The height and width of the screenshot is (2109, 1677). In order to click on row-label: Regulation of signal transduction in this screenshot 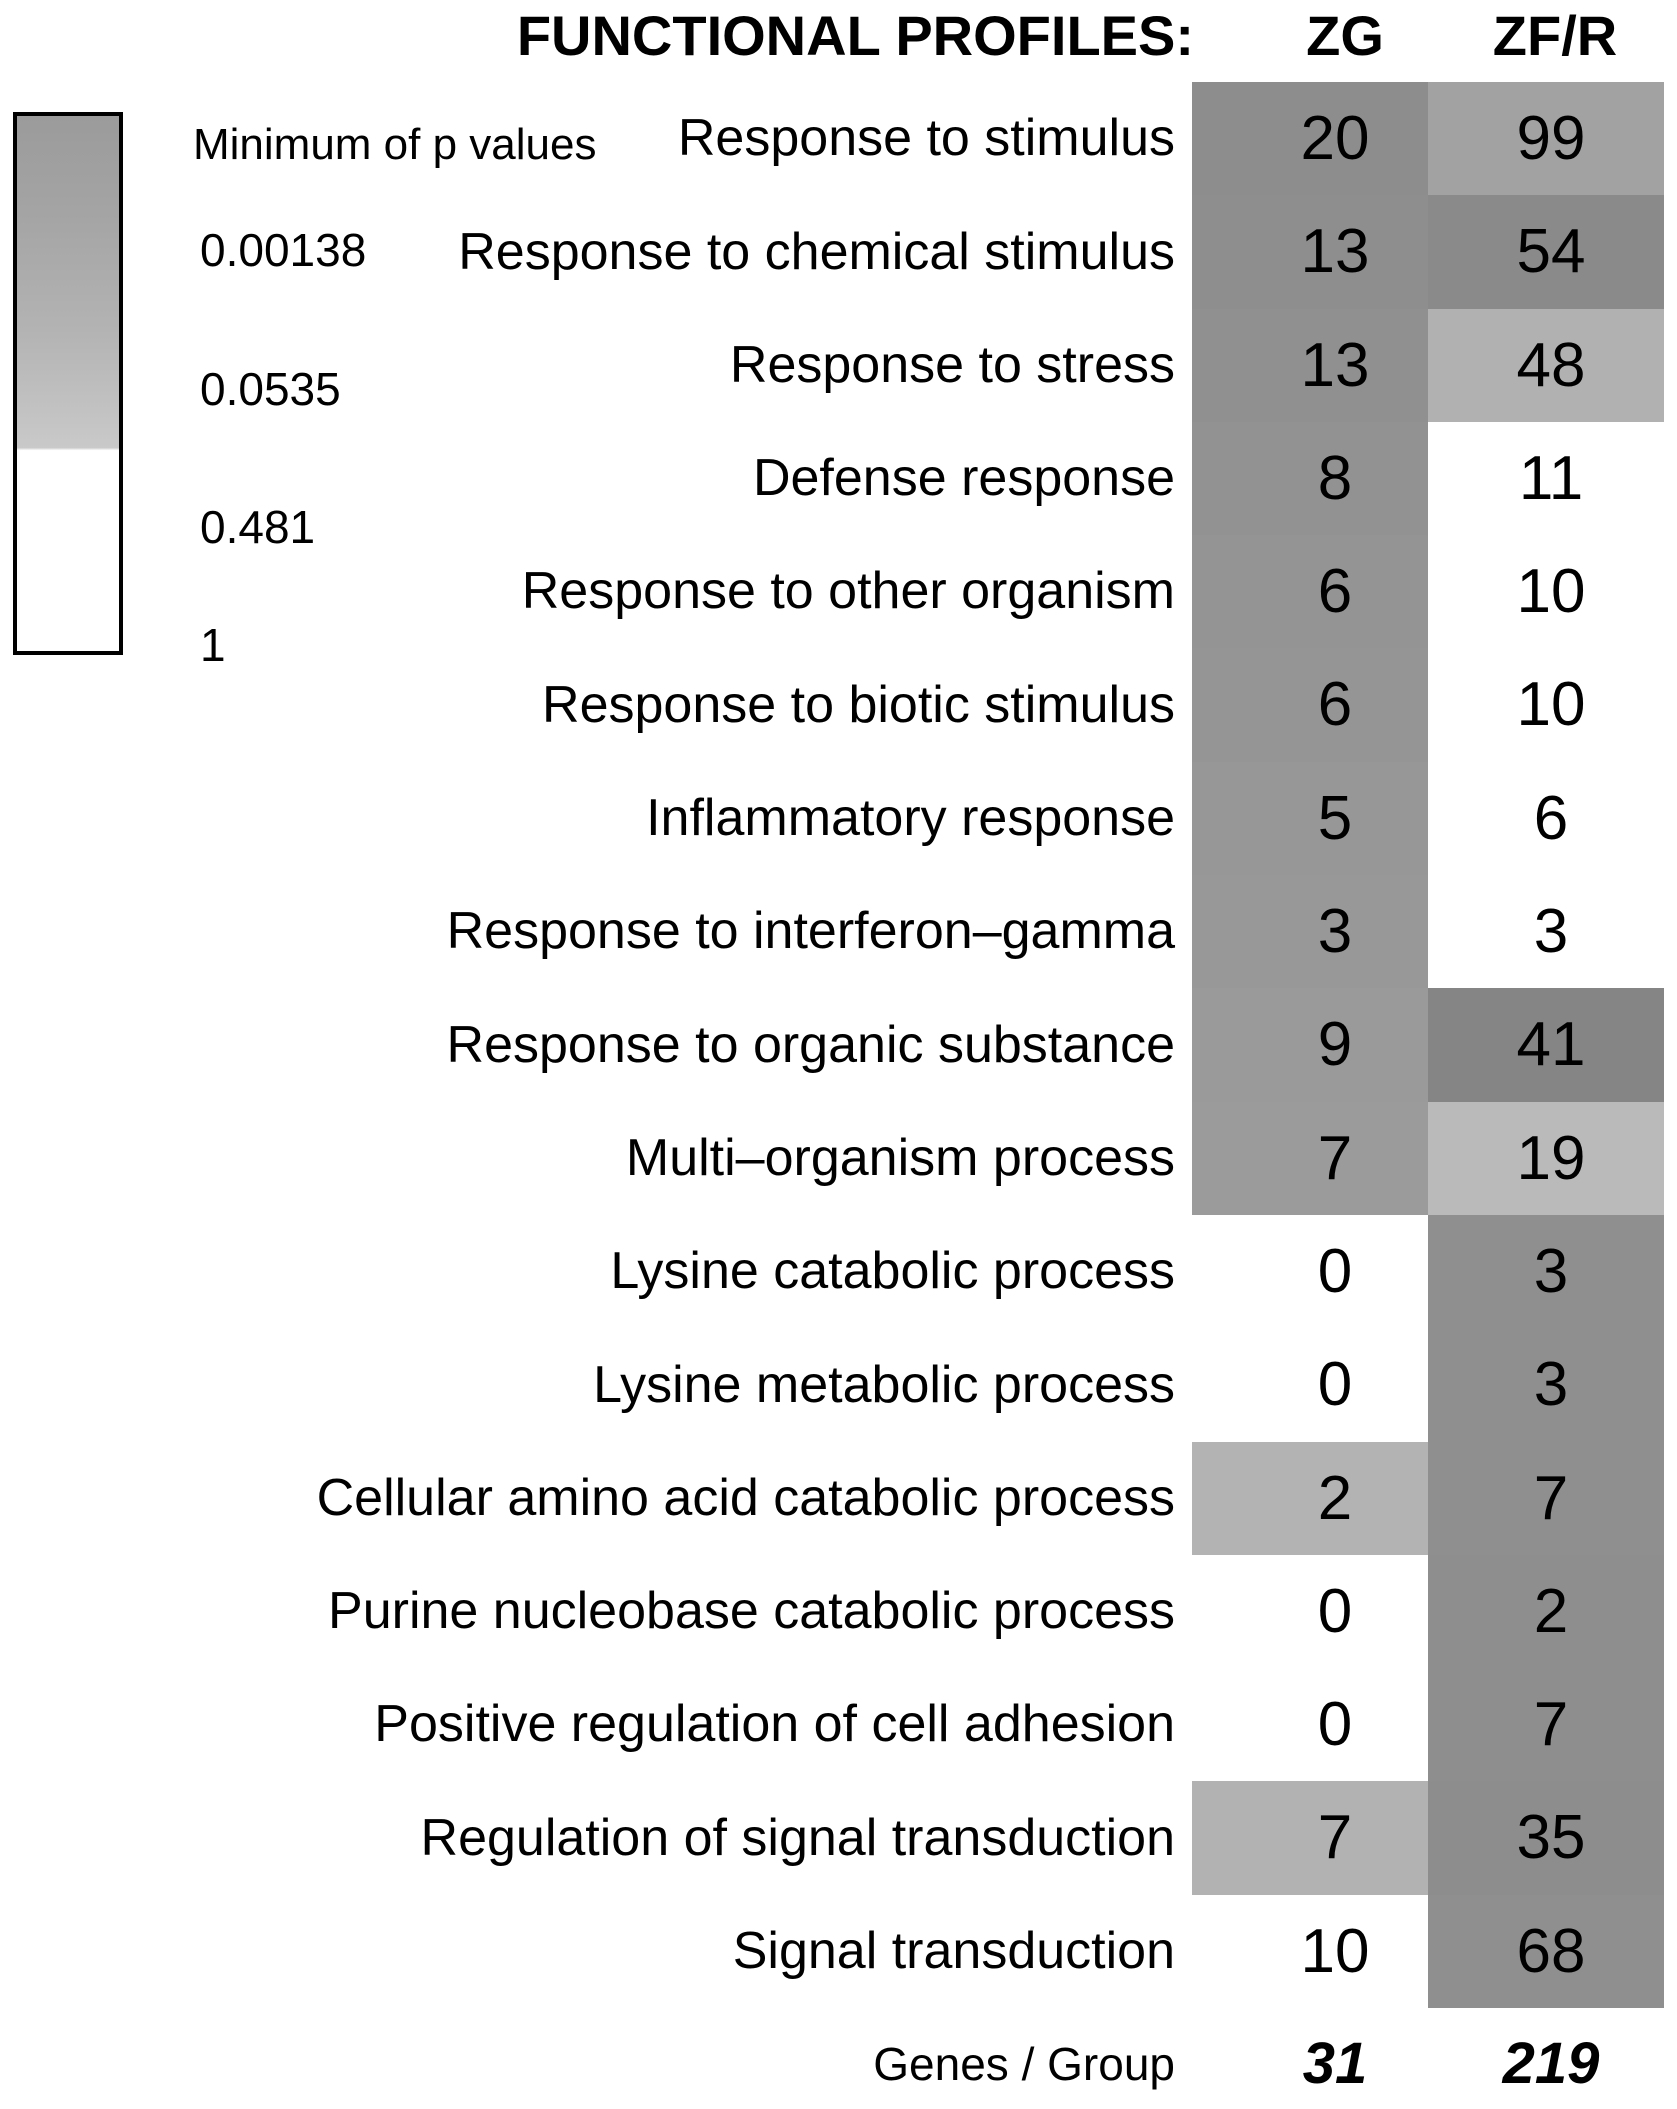, I will do `click(797, 1838)`.